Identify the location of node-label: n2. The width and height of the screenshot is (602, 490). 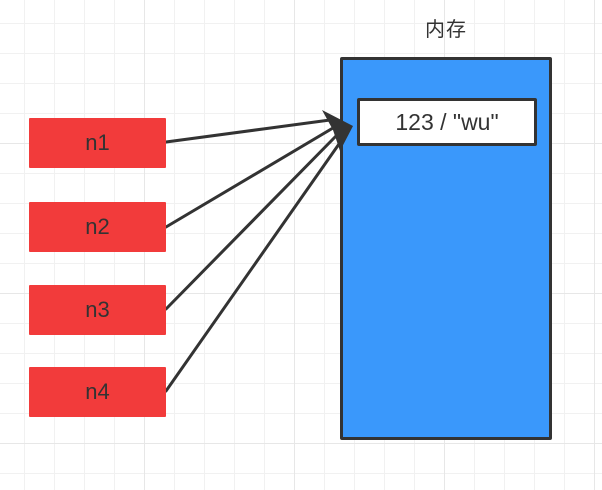
(97, 226).